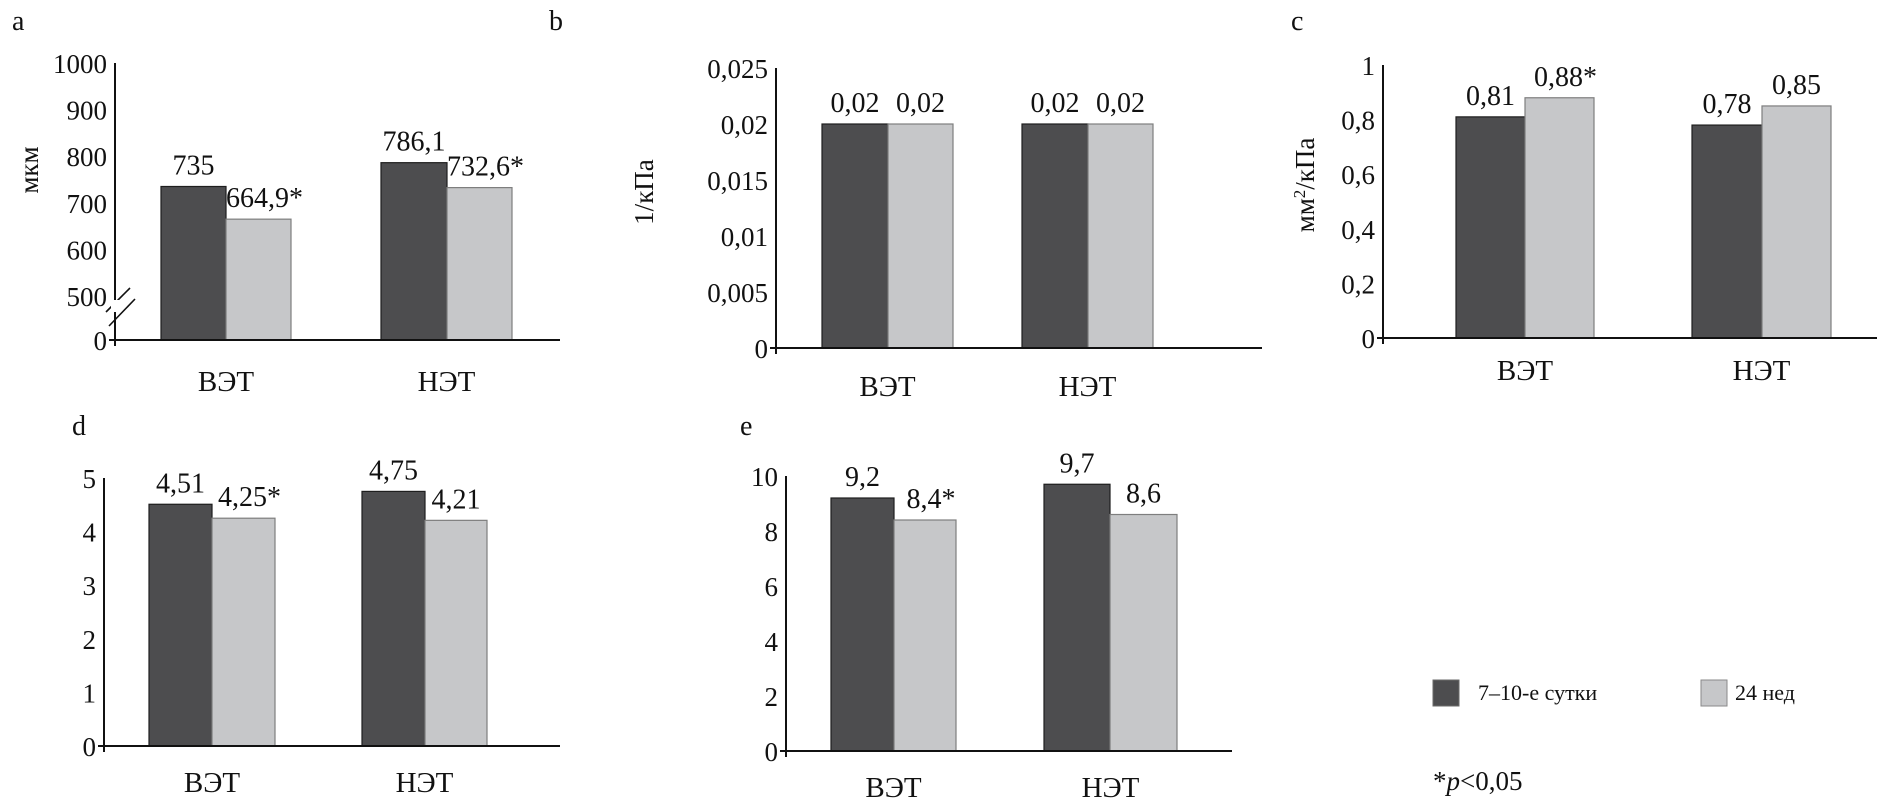 This screenshot has width=1893, height=808. What do you see at coordinates (1358, 230) in the screenshot?
I see `y-tick-label: 0,4` at bounding box center [1358, 230].